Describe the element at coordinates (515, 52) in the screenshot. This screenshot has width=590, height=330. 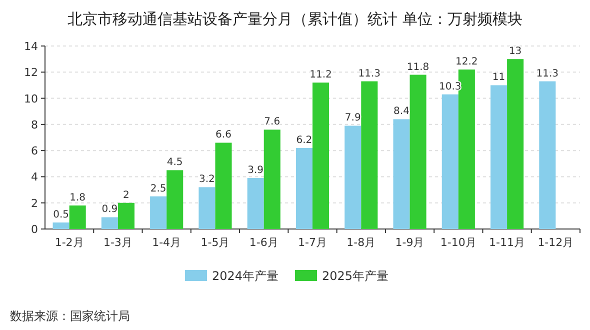
I see `data-label: 13` at that location.